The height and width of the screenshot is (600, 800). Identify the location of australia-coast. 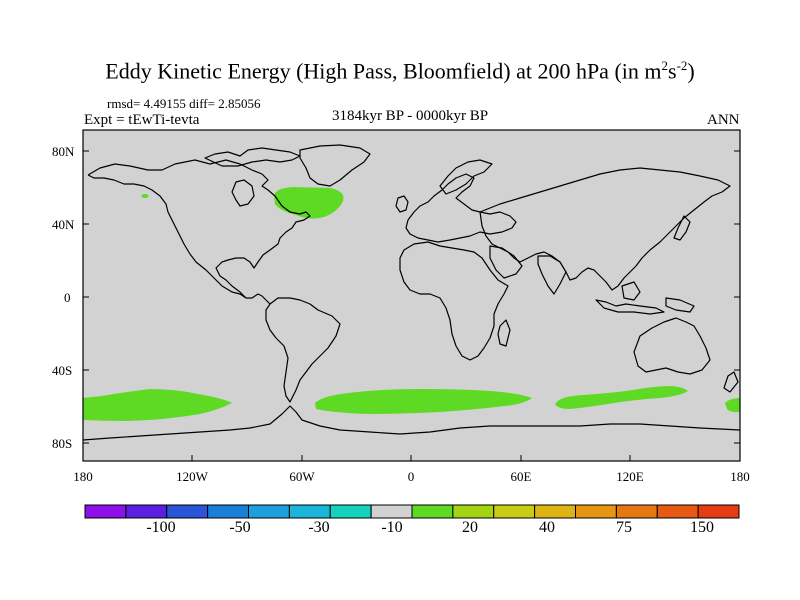
(672, 346).